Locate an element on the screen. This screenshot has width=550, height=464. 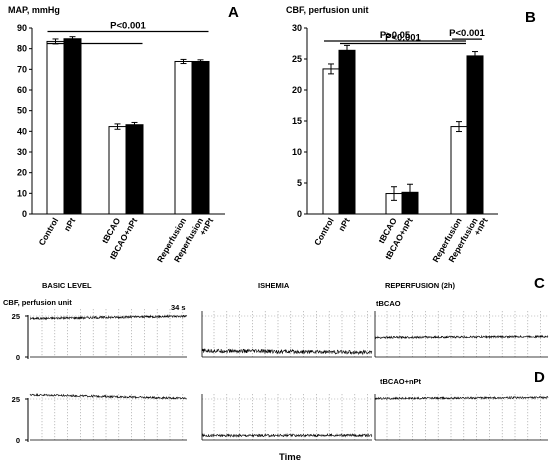
trace-title-ischemia: ISHEMIA is located at coordinates (274, 285).